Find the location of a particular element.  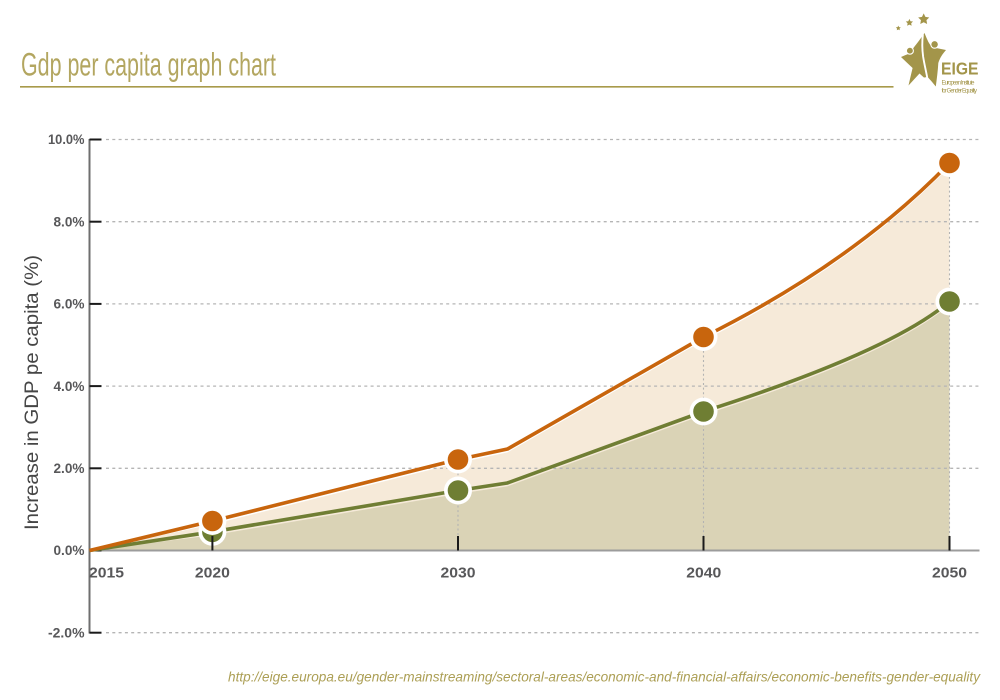

svg-text: 2015 is located at coordinates (106, 573).